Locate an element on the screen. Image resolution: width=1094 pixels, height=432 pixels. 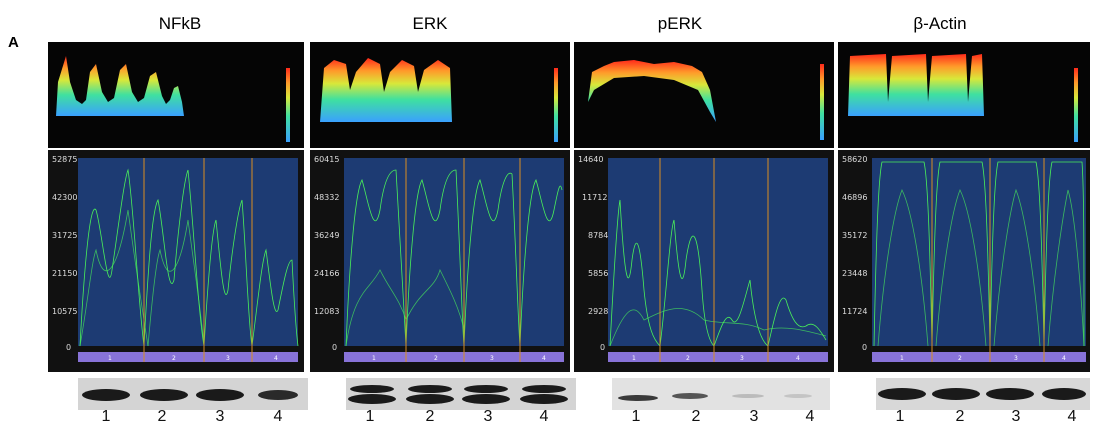
surface-plot-nfkb is located at coordinates (176, 95).